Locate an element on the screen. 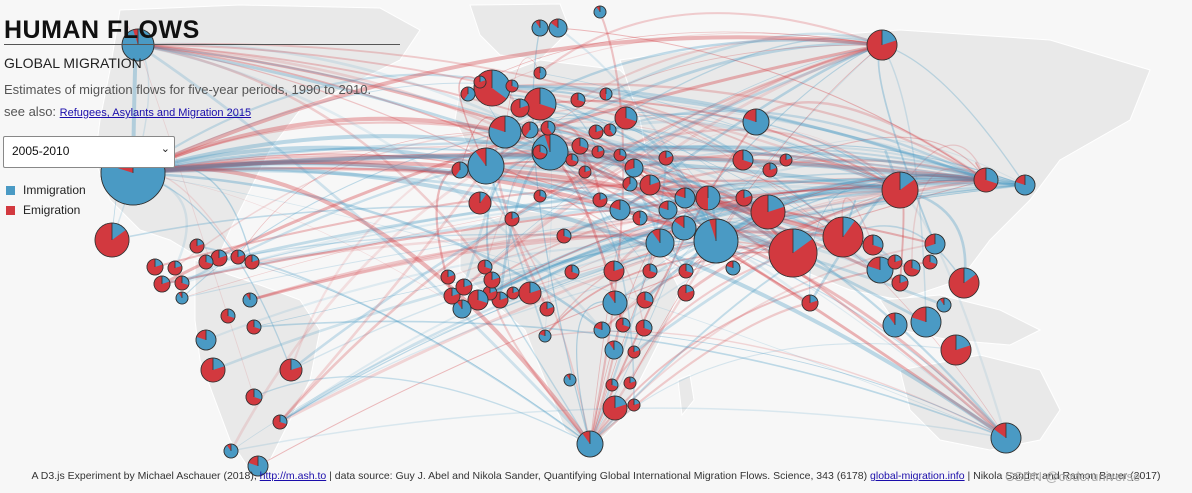 Image resolution: width=1192 pixels, height=493 pixels. footer-credit-link: http://m.ash.to is located at coordinates (293, 476).